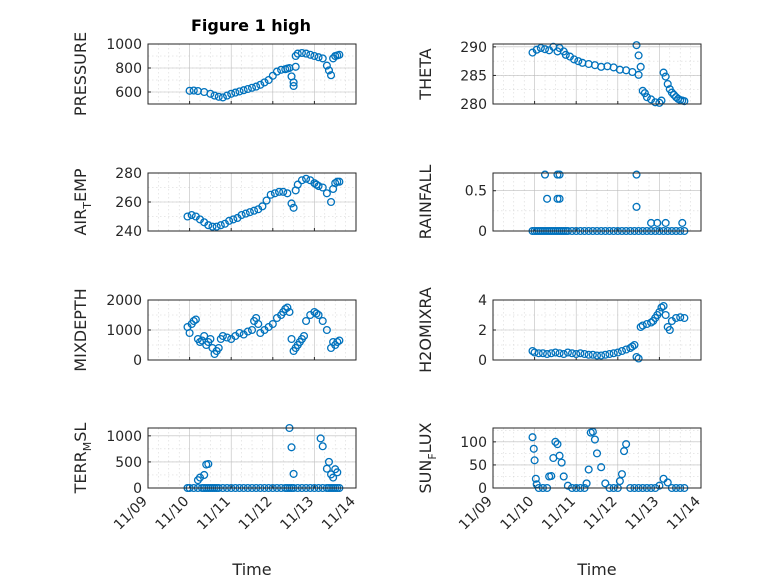 The image size is (778, 583). What do you see at coordinates (80, 329) in the screenshot?
I see `y-axis-label: MIXDEPTH` at bounding box center [80, 329].